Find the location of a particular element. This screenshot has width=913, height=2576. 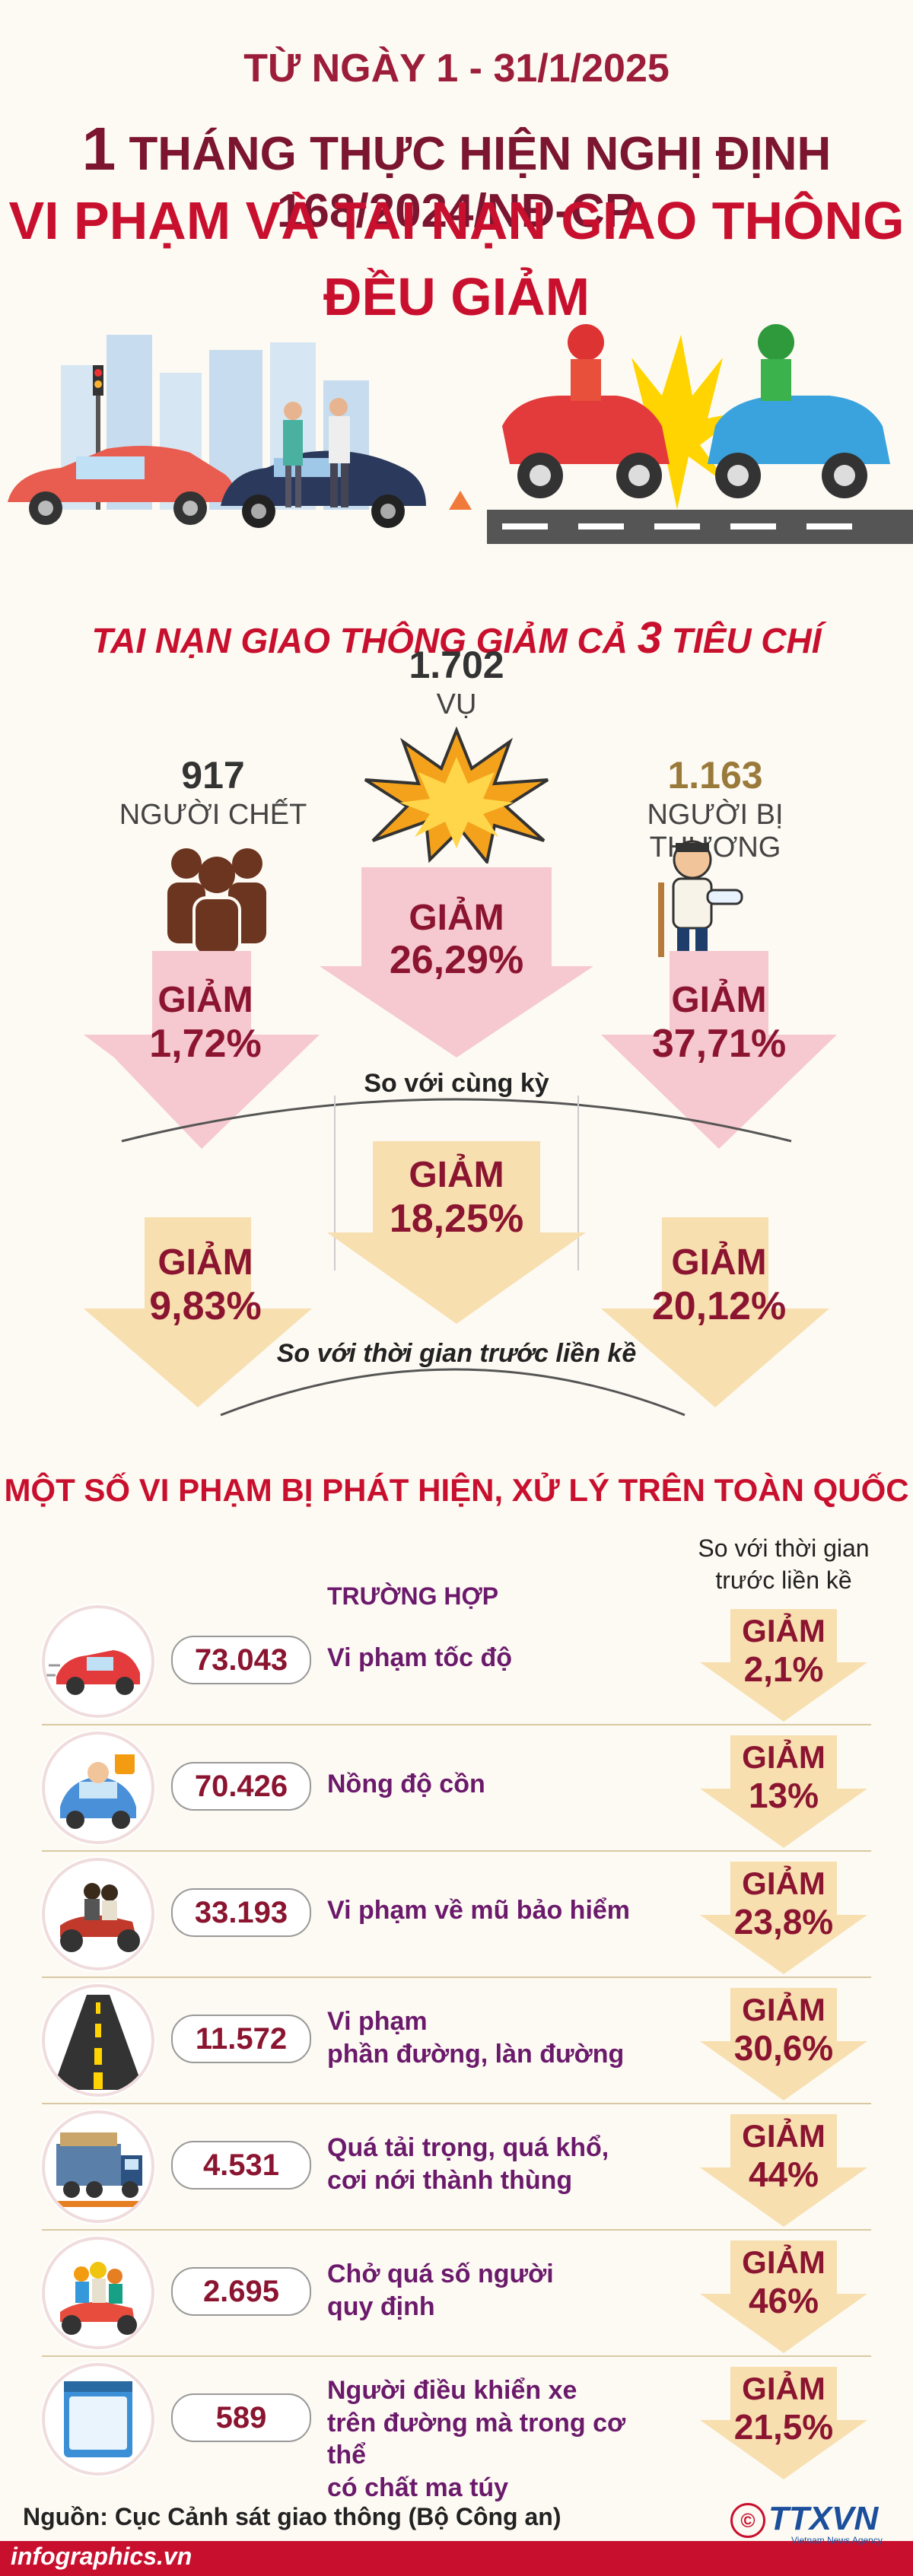

injured-person-icon is located at coordinates (700, 898).